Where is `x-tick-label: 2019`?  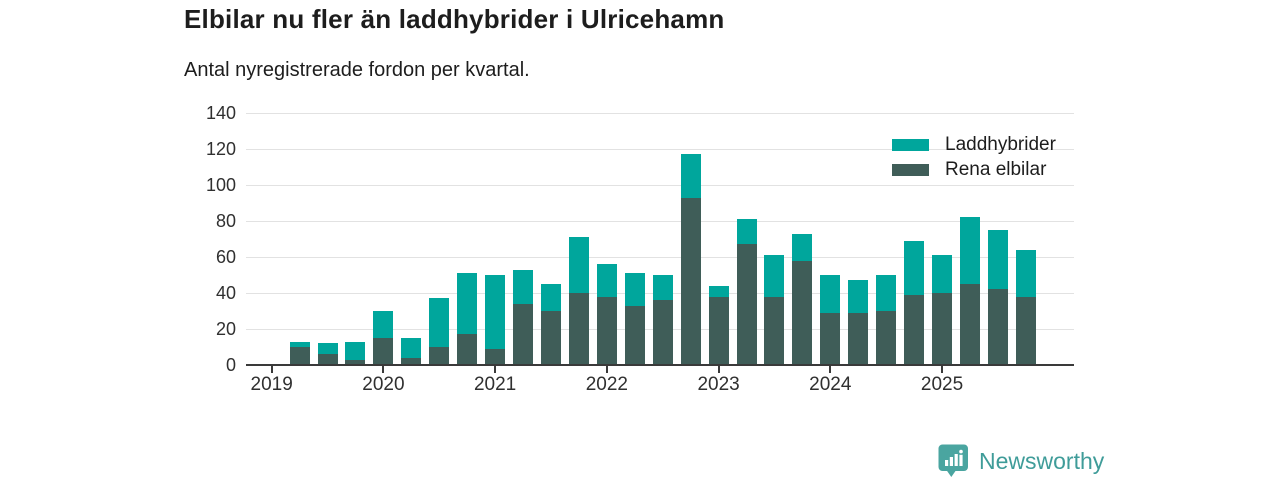
x-tick-label: 2019 is located at coordinates (271, 384).